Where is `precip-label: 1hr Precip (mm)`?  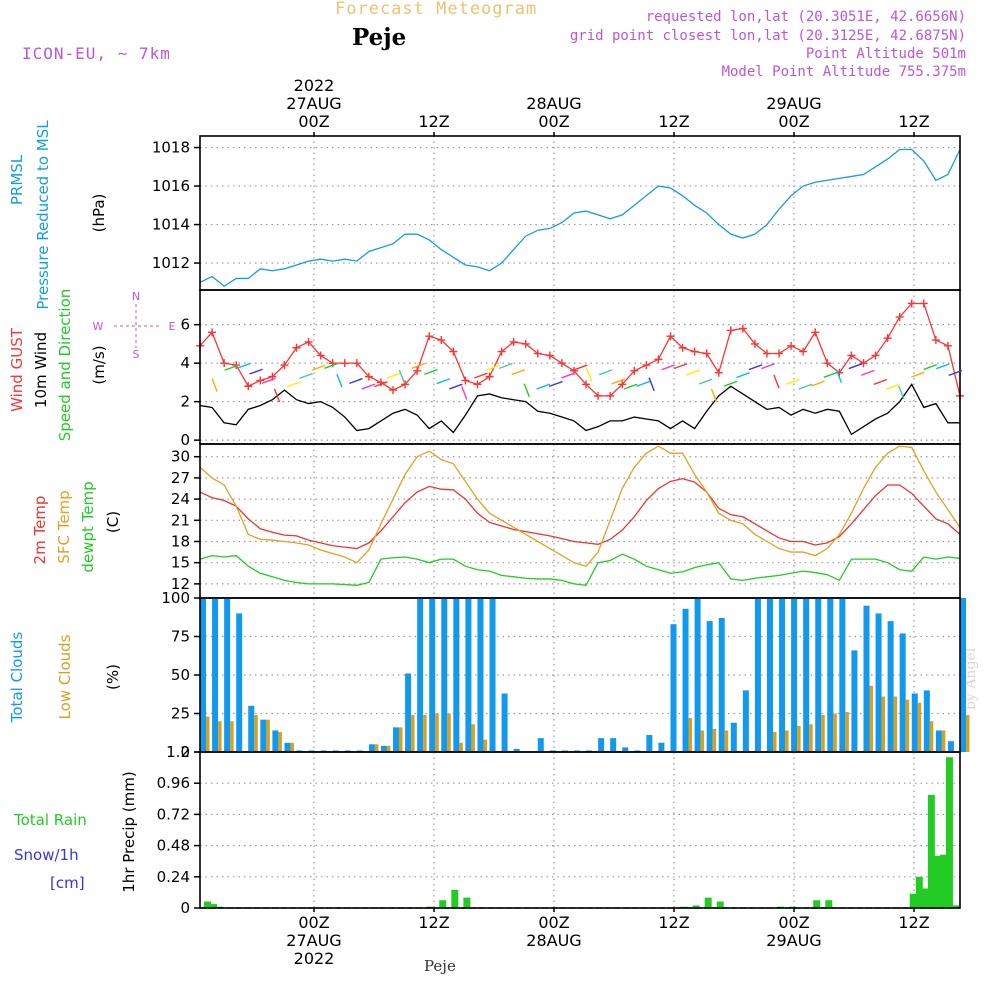
precip-label: 1hr Precip (mm) is located at coordinates (129, 831).